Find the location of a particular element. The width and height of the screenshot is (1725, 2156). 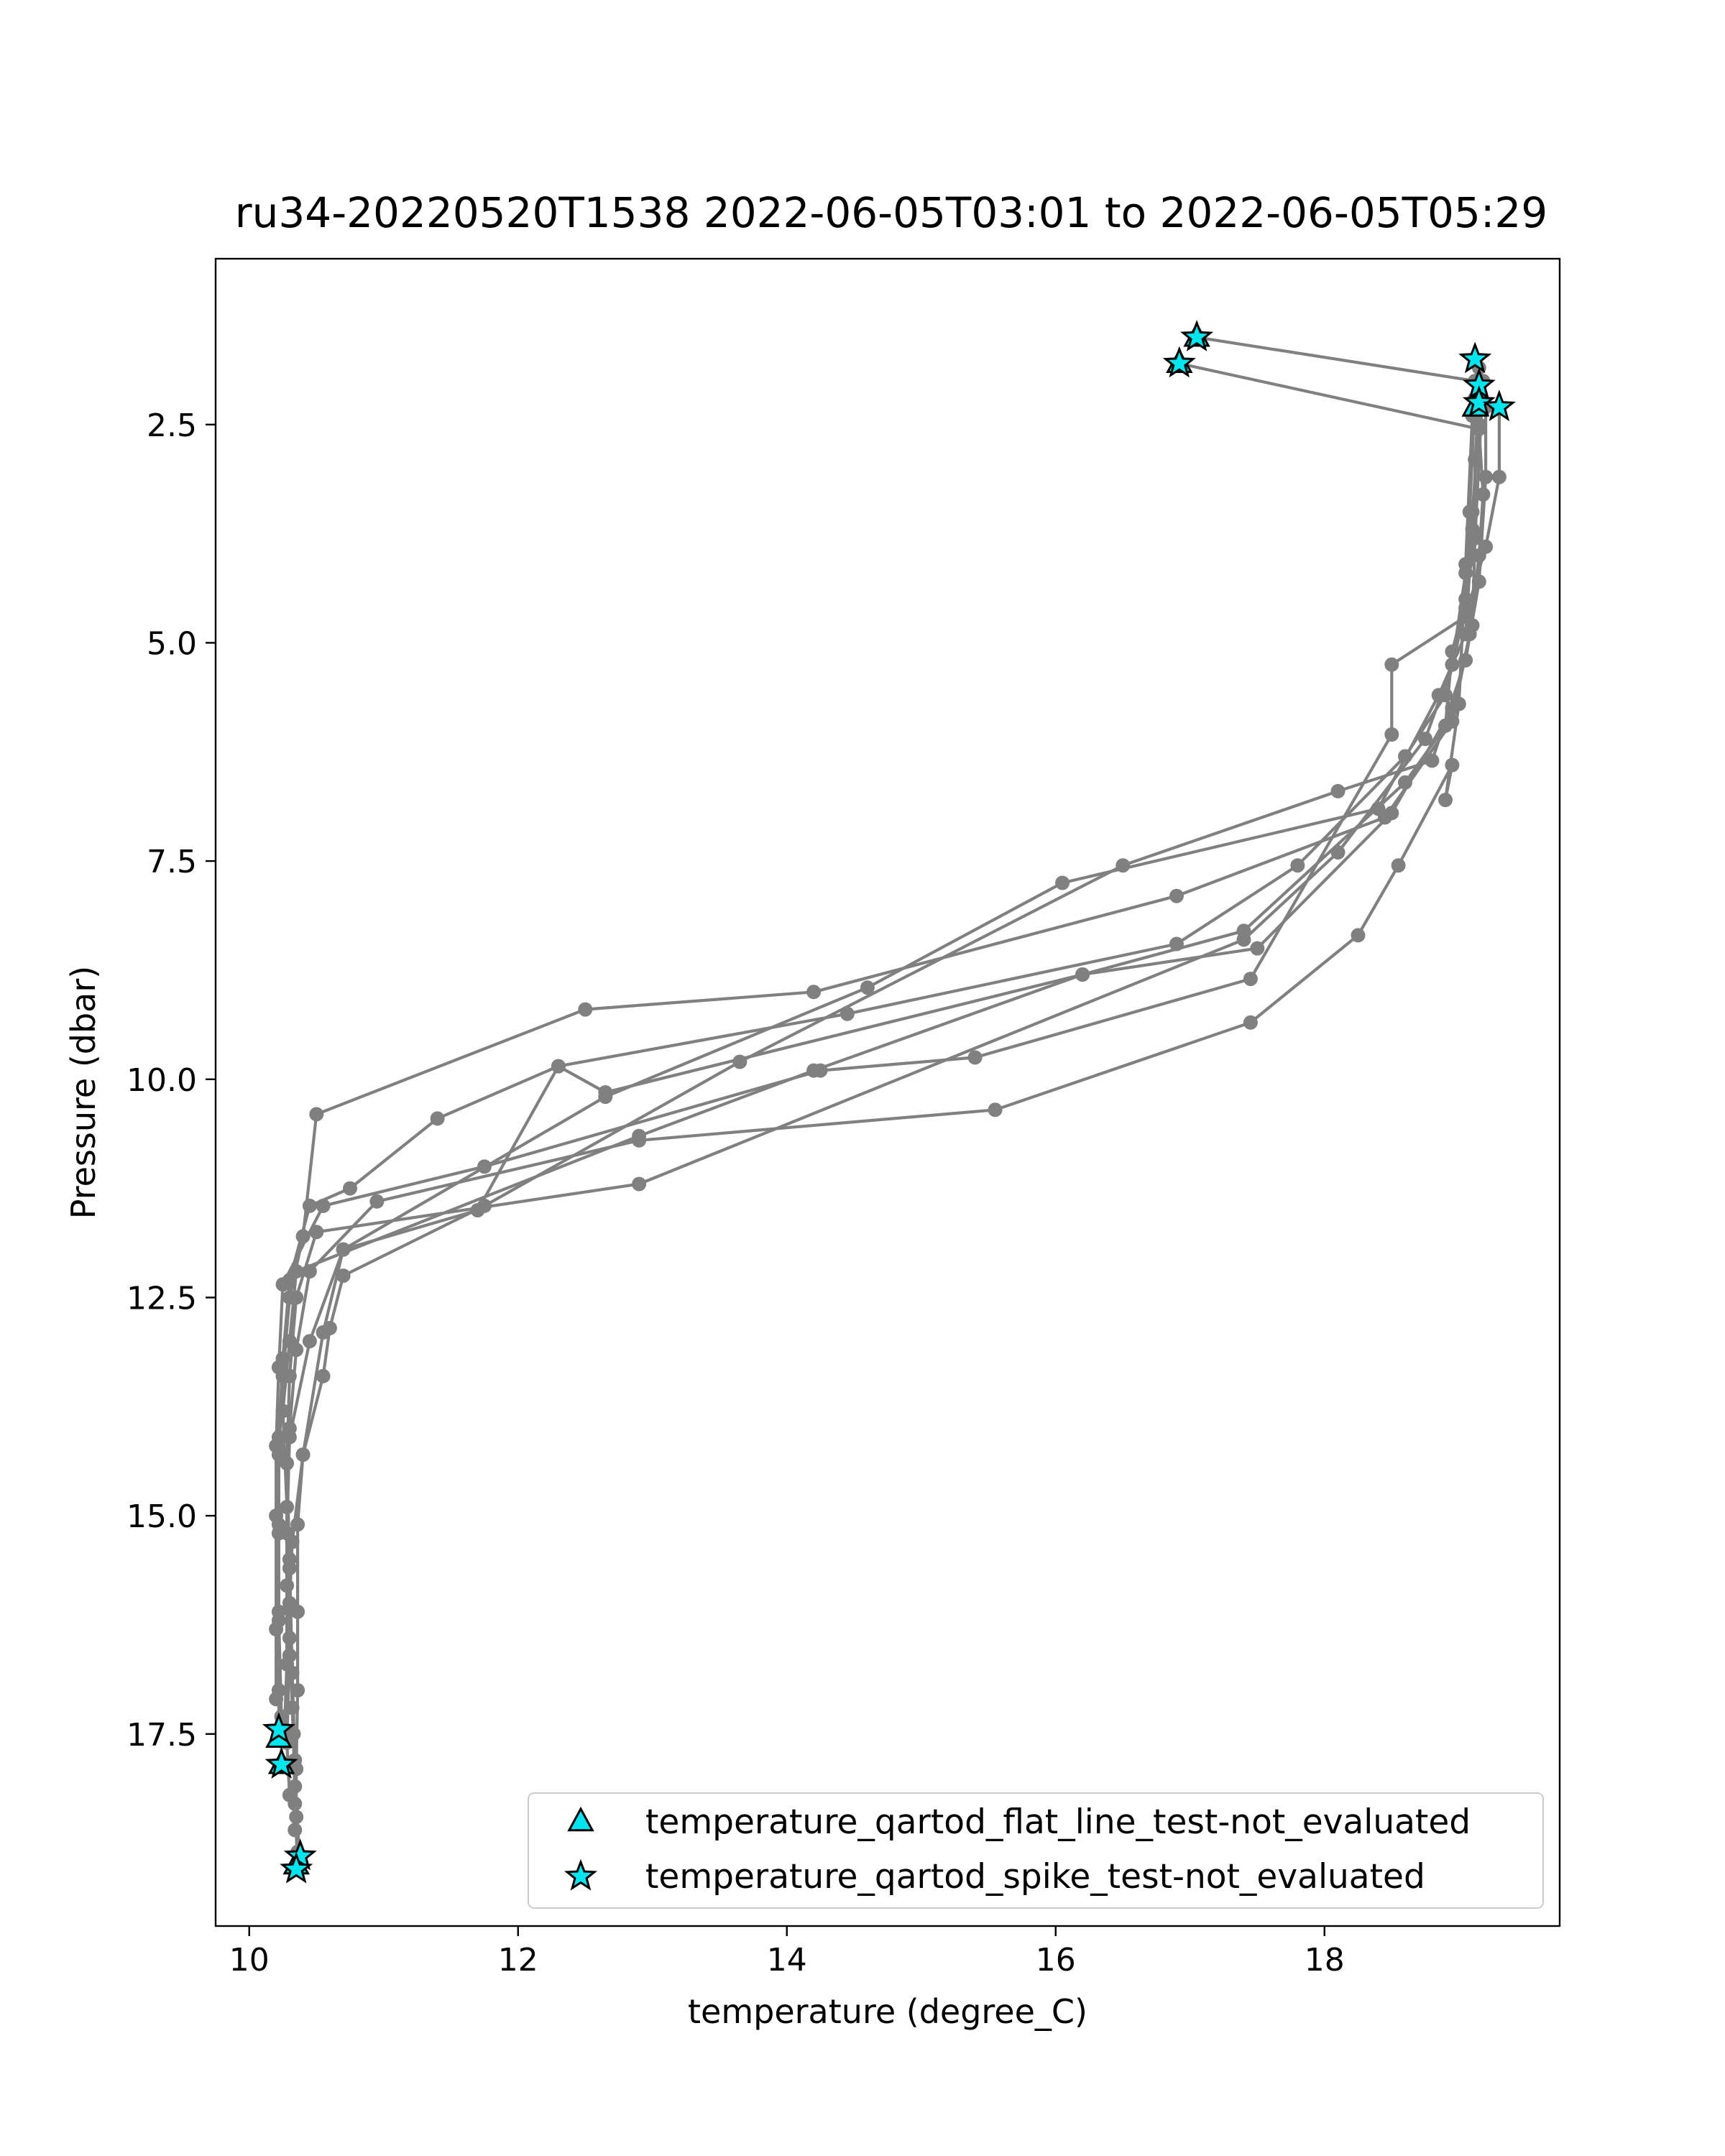

y-tick-label: 7.5 is located at coordinates (172, 862).